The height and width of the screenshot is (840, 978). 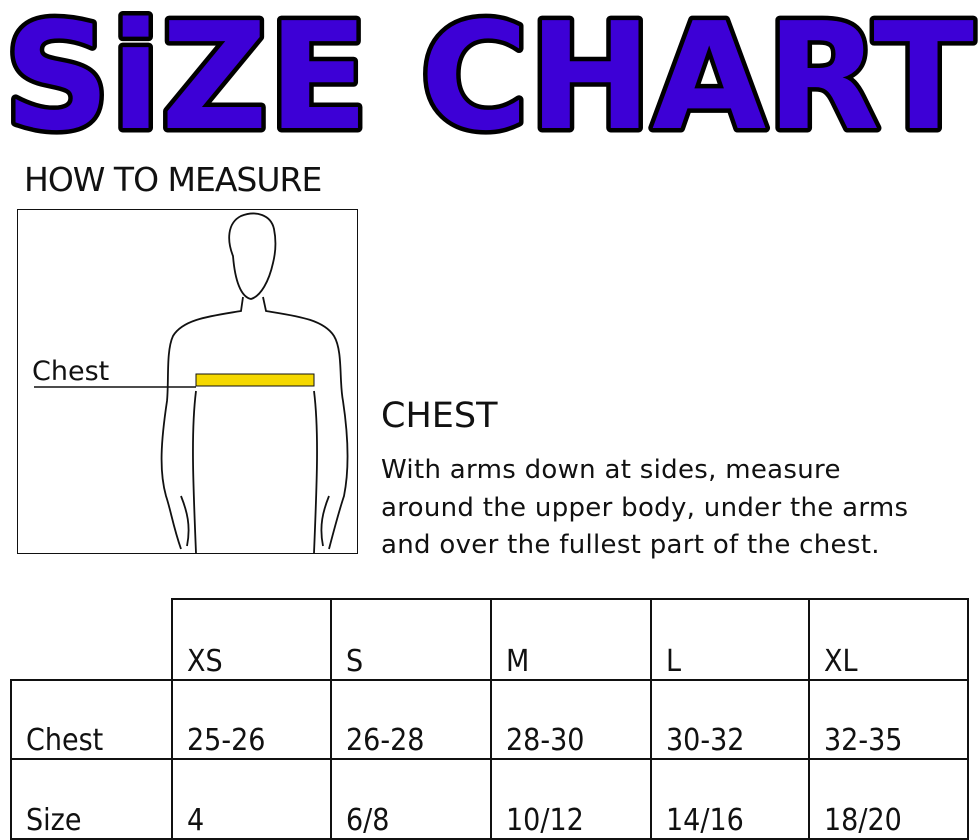 What do you see at coordinates (645, 508) in the screenshot?
I see `chest-instruction-line: around the upper body, under the arms` at bounding box center [645, 508].